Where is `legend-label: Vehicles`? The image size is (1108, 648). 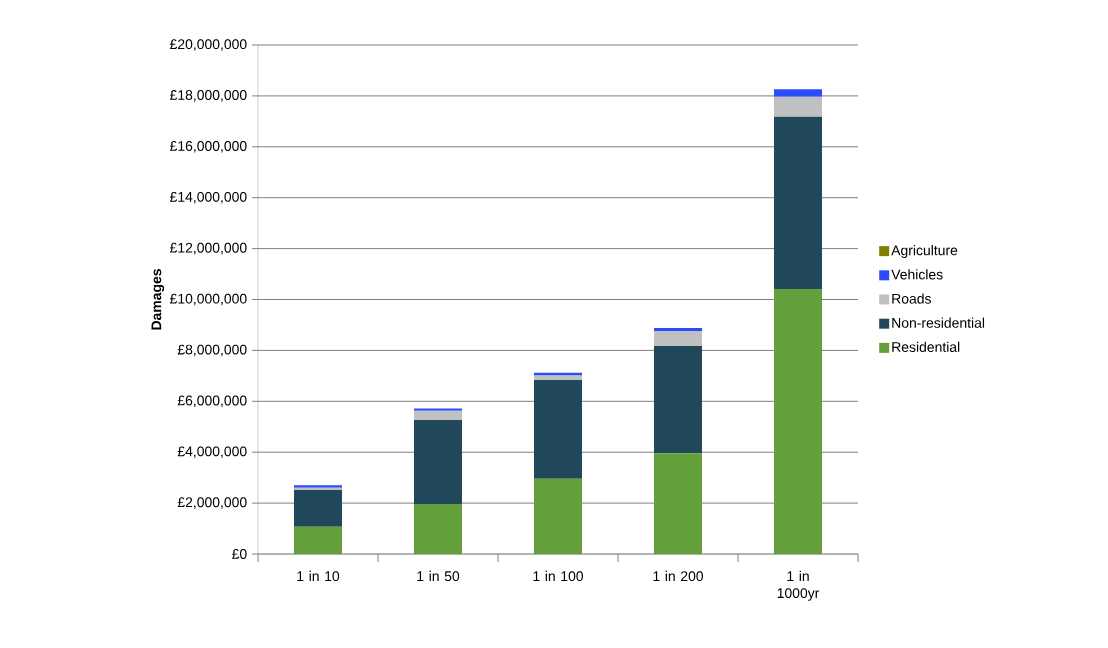
legend-label: Vehicles is located at coordinates (917, 274).